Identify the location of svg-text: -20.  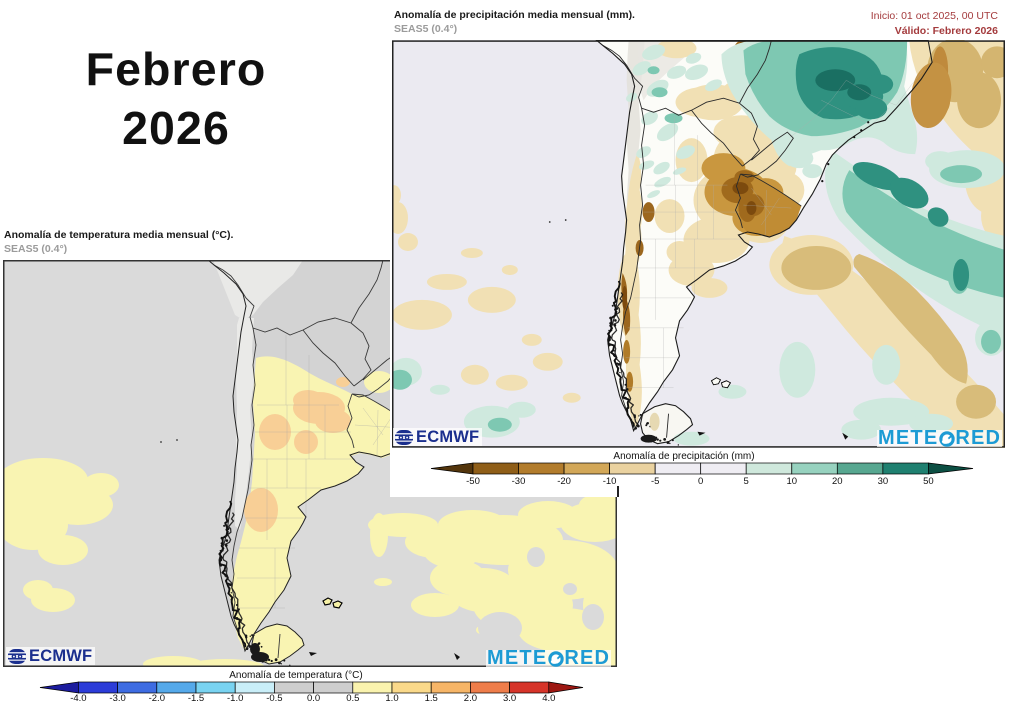
(564, 481).